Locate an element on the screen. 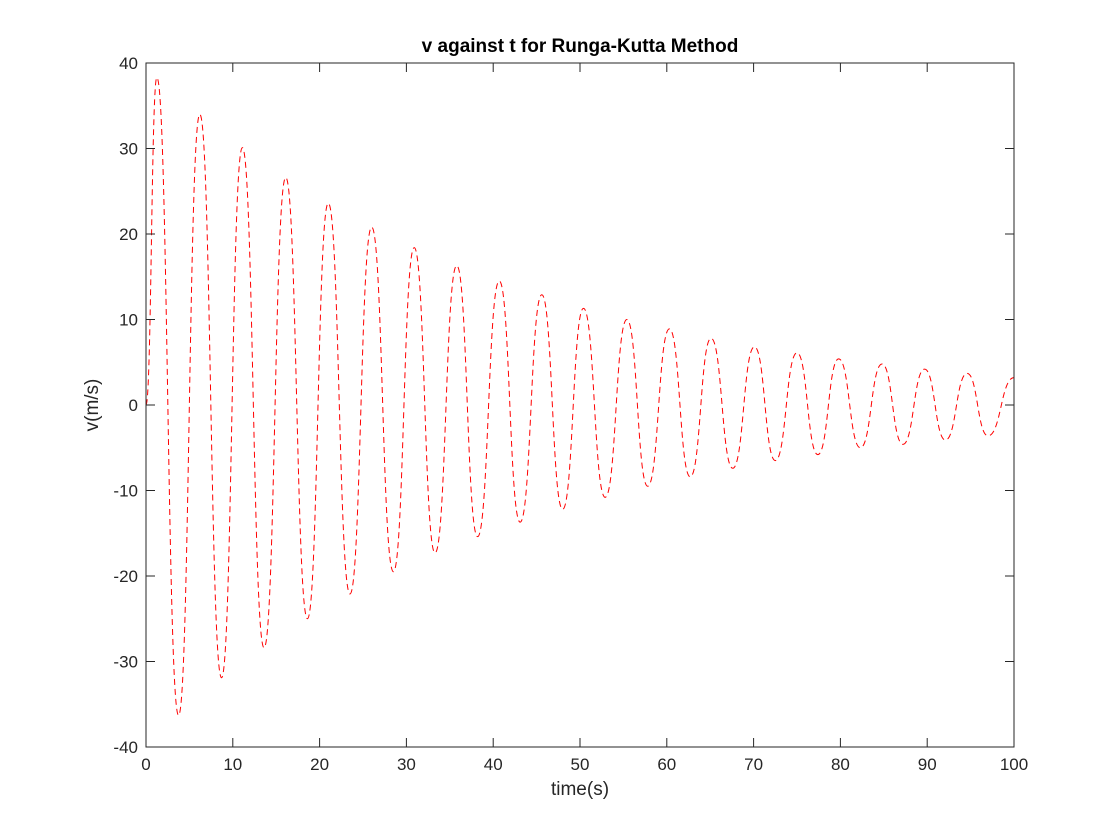 The height and width of the screenshot is (840, 1120). y-tick-label: -20 is located at coordinates (125, 576).